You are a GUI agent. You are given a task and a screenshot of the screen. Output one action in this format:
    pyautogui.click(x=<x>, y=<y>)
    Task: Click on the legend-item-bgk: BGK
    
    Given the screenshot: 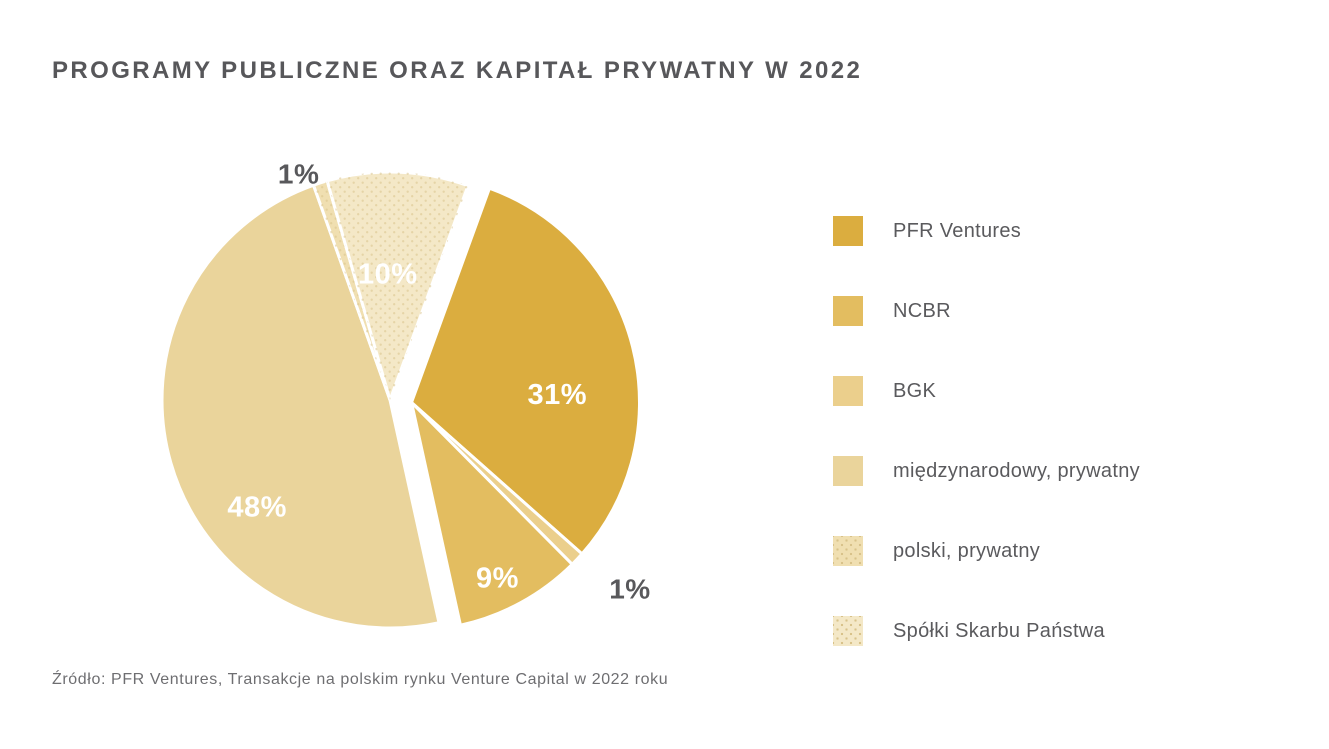 What is the action you would take?
    pyautogui.click(x=986, y=391)
    